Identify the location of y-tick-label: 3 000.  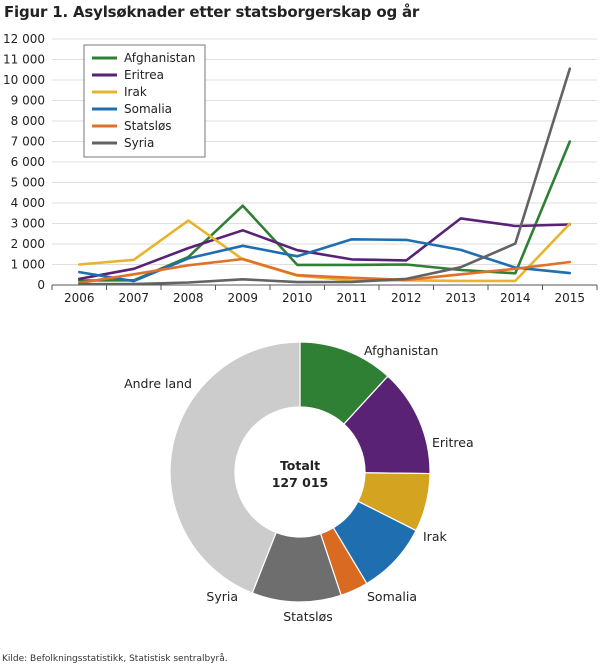
(28, 224).